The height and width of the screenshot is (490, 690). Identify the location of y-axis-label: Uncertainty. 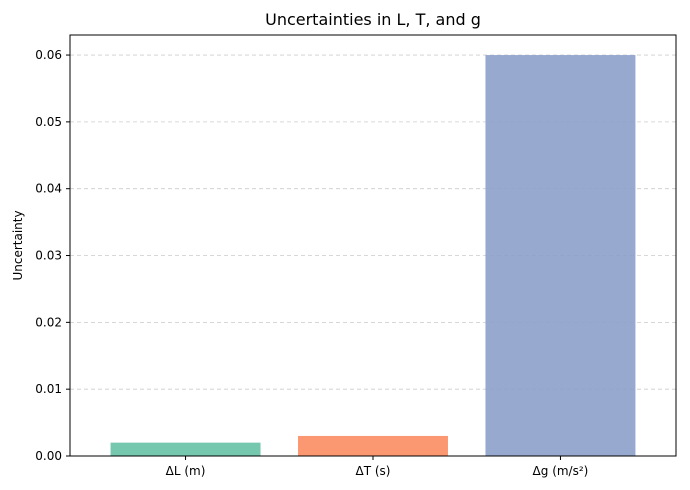
(18, 245).